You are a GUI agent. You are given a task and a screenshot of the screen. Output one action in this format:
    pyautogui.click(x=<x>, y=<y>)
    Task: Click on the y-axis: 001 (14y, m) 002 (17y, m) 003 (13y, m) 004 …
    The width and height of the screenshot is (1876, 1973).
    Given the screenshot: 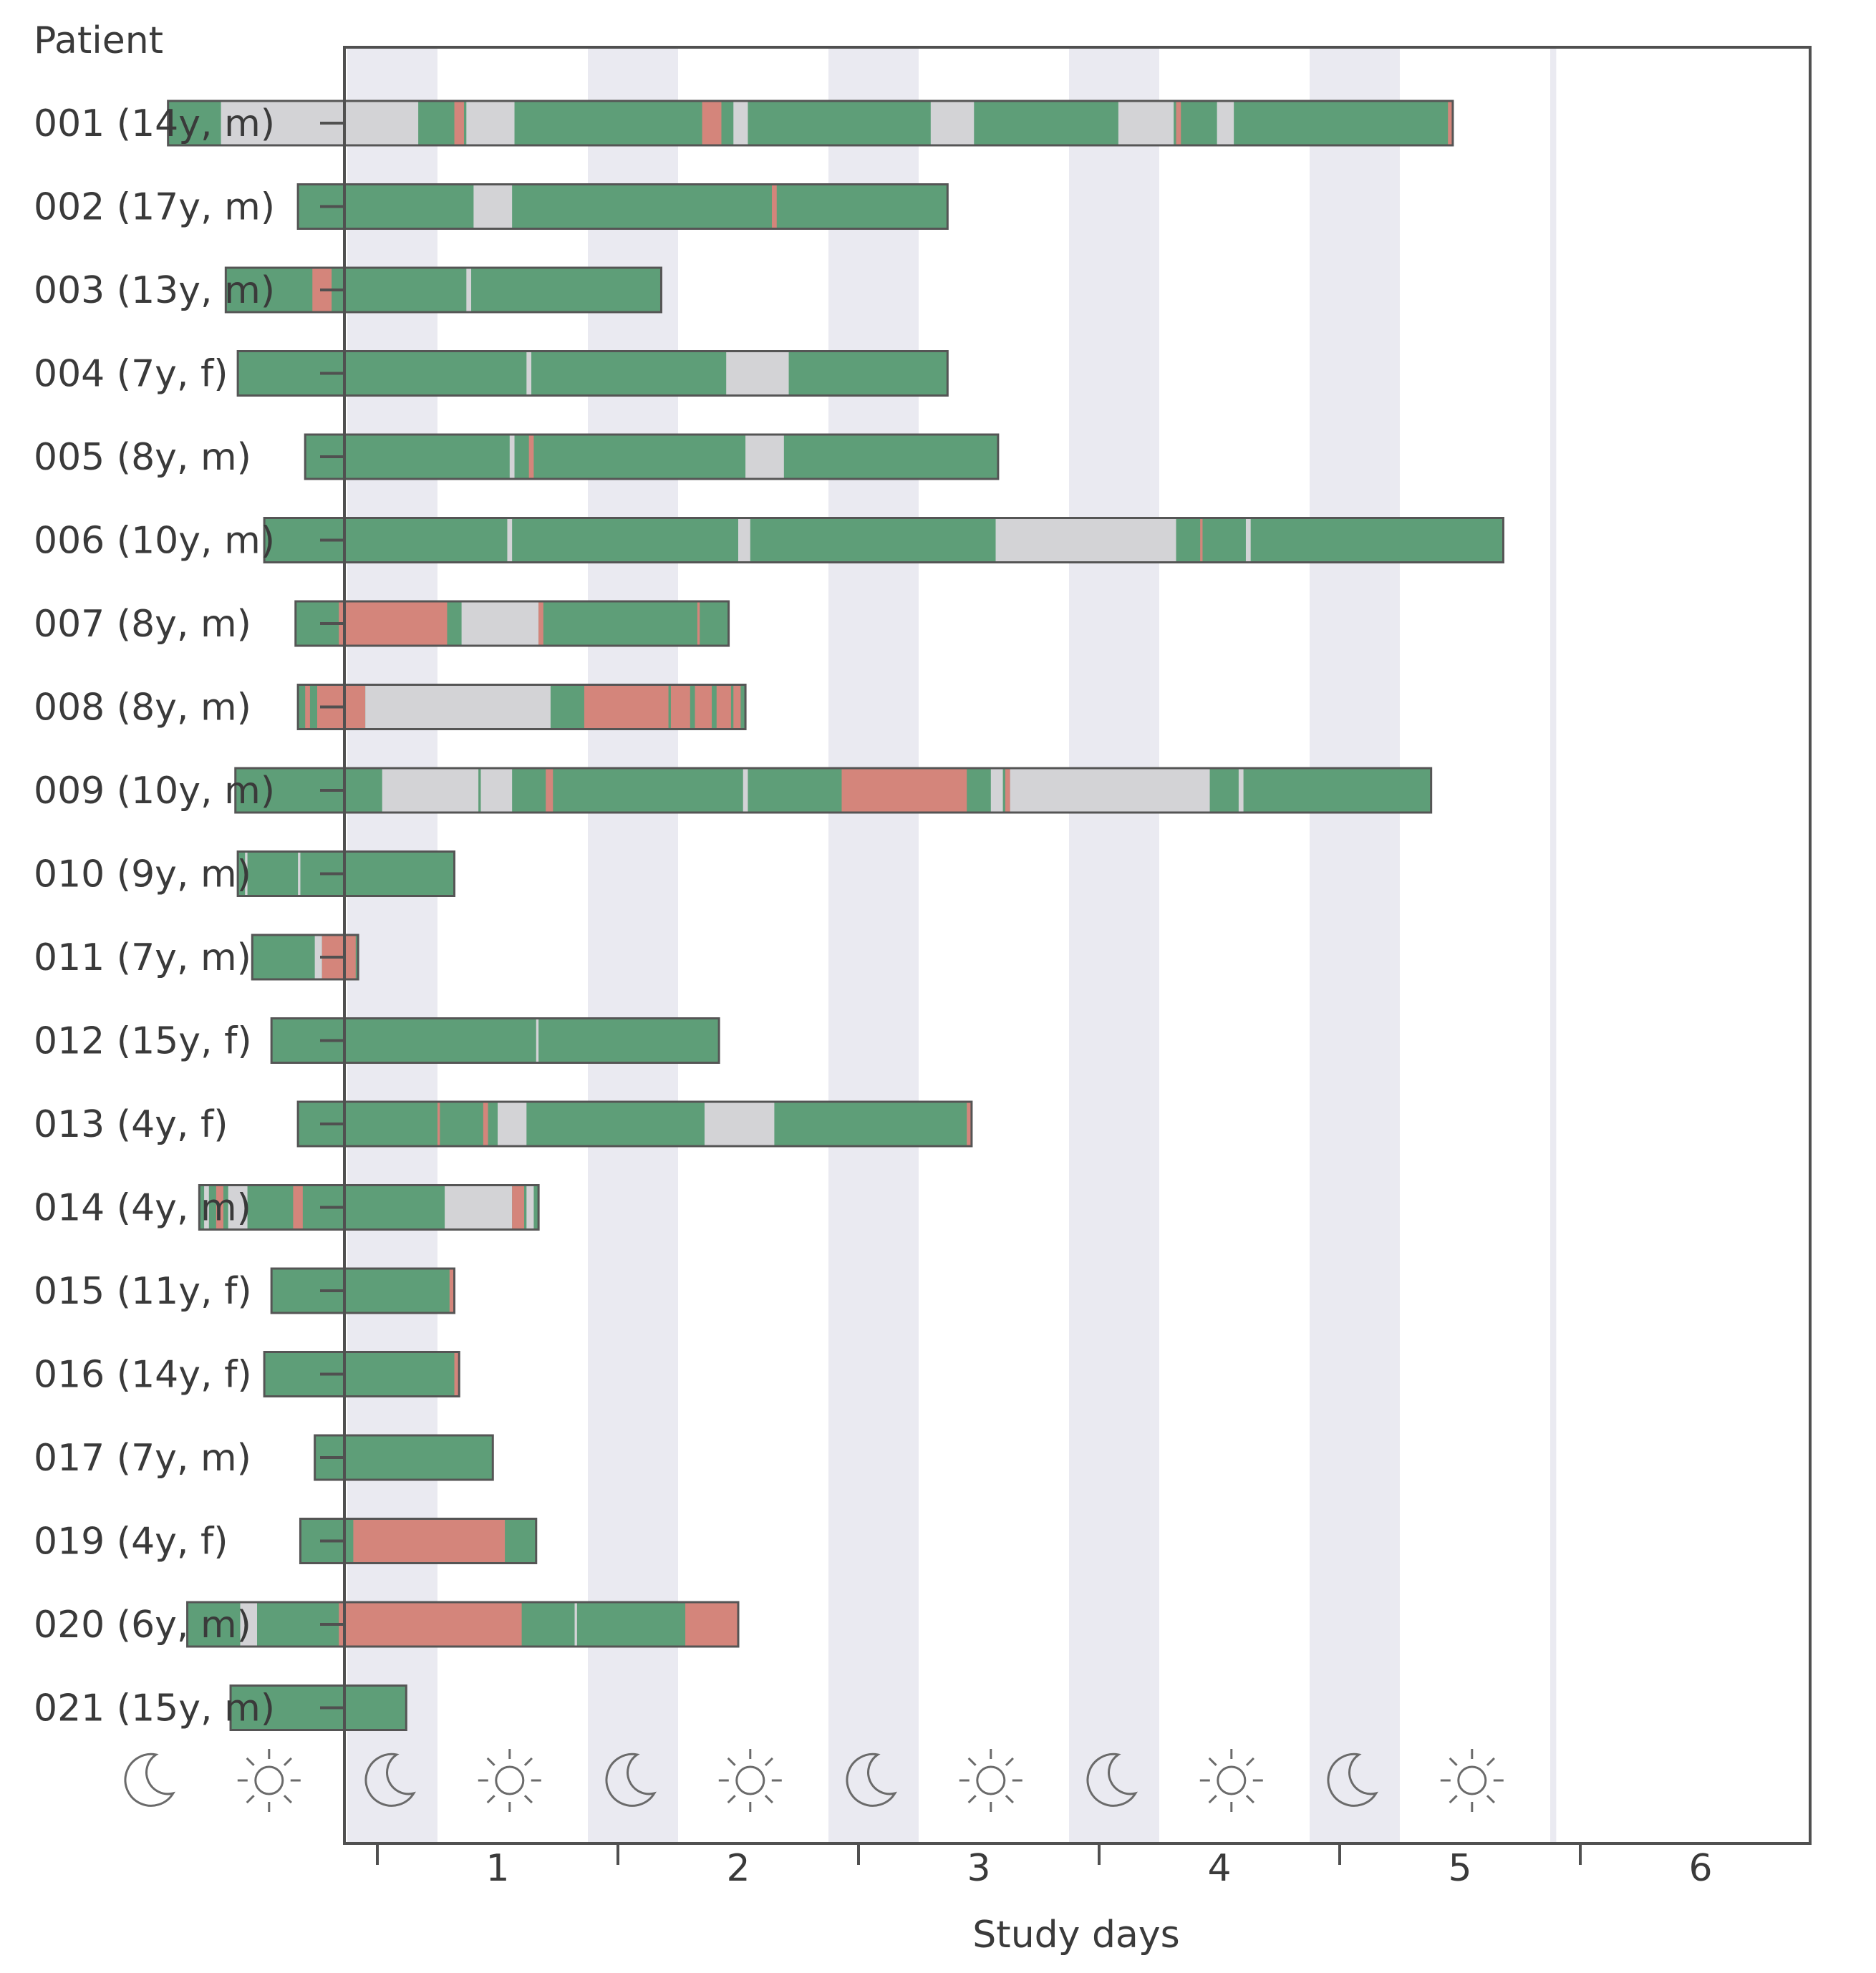 What is the action you would take?
    pyautogui.click(x=189, y=916)
    